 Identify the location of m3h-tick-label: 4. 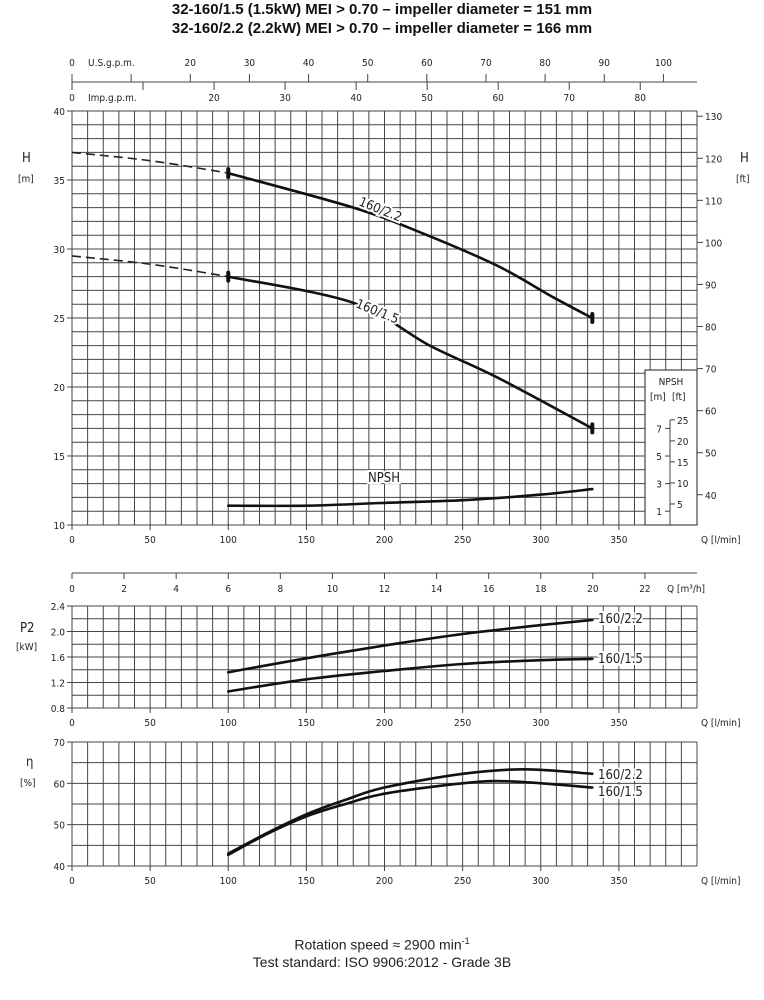
(176, 589).